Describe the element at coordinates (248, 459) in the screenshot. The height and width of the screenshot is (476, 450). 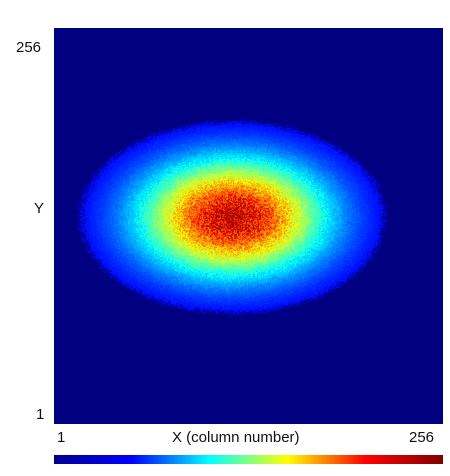
I see `colorbar` at that location.